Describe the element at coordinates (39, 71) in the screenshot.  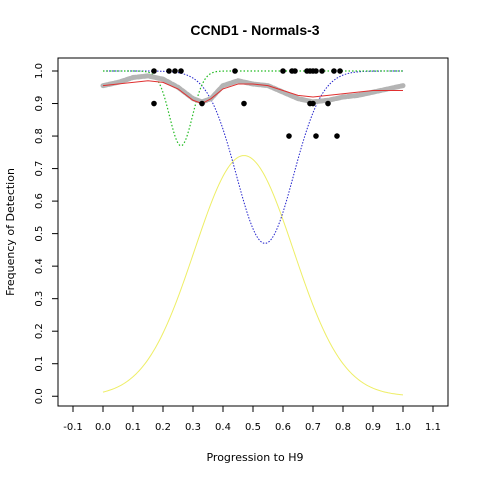
I see `y-tick-label: 1.0` at that location.